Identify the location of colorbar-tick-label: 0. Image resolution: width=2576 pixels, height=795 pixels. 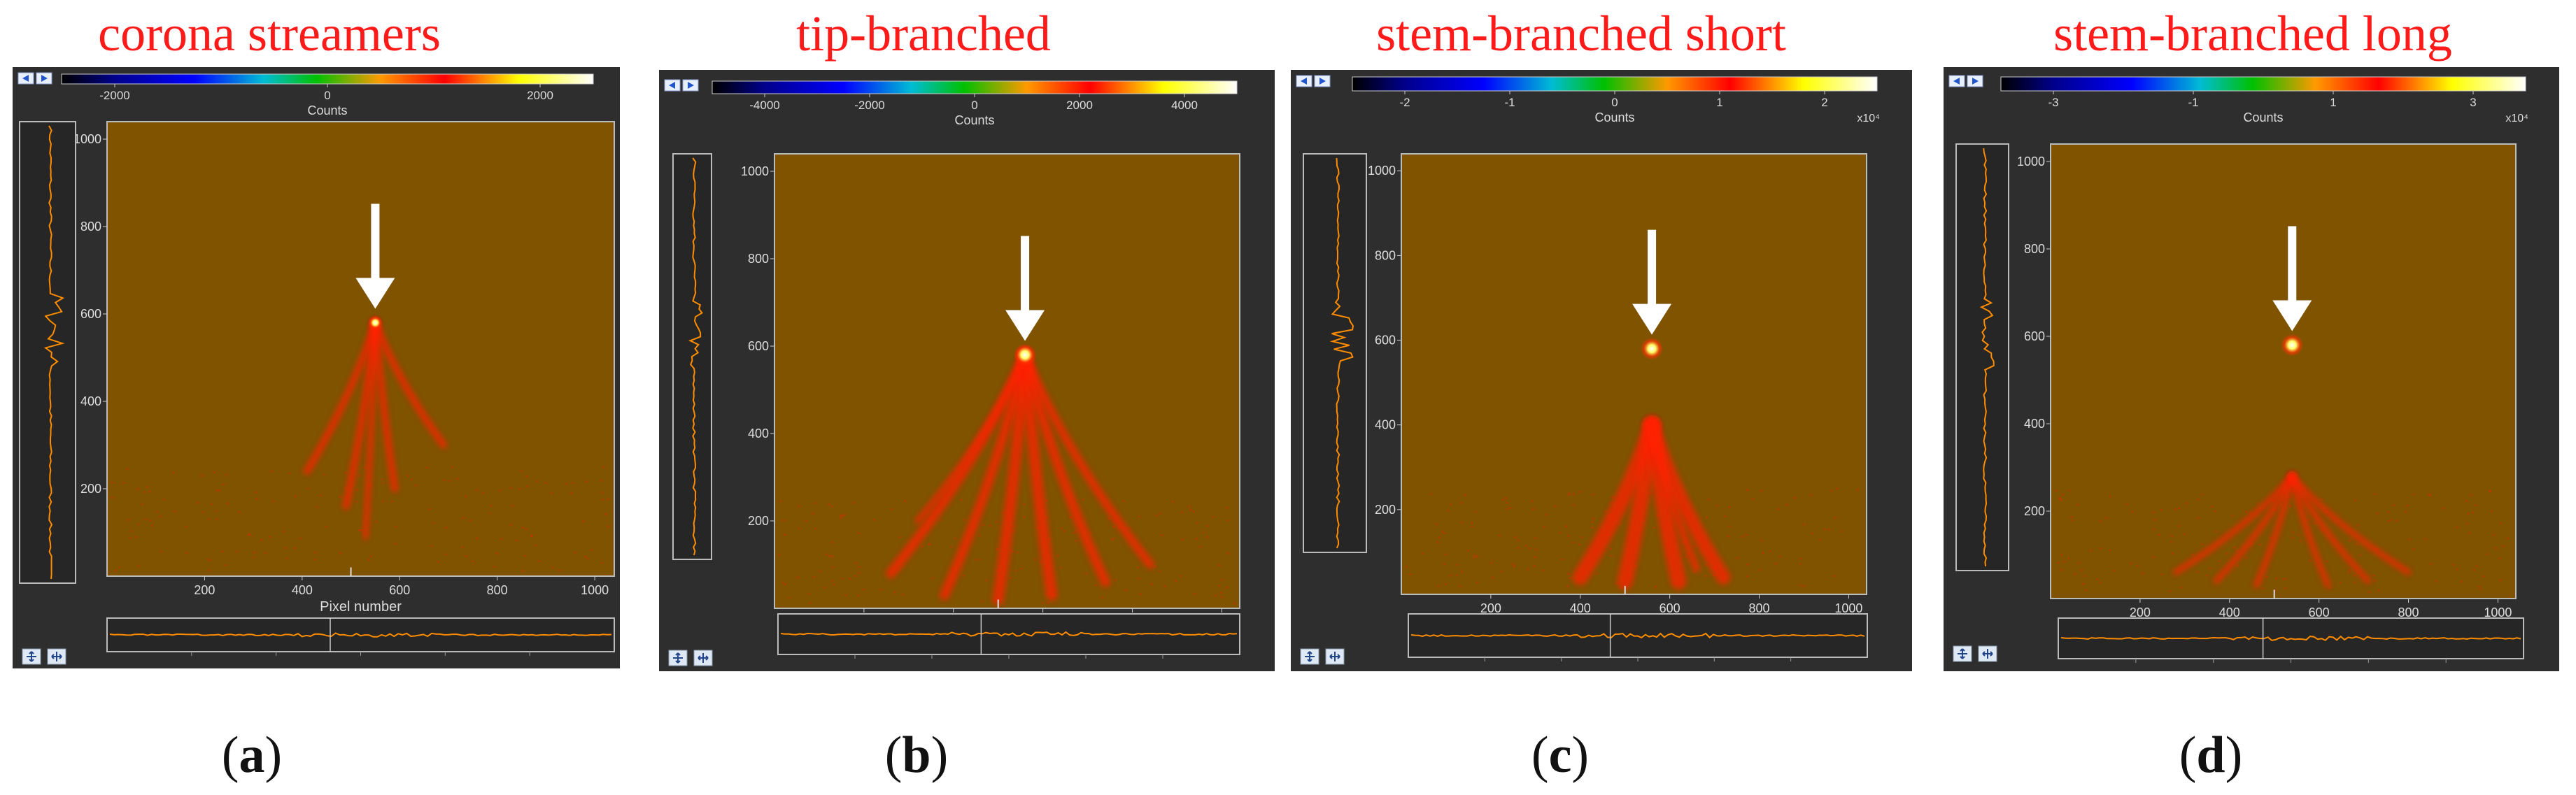
(327, 95).